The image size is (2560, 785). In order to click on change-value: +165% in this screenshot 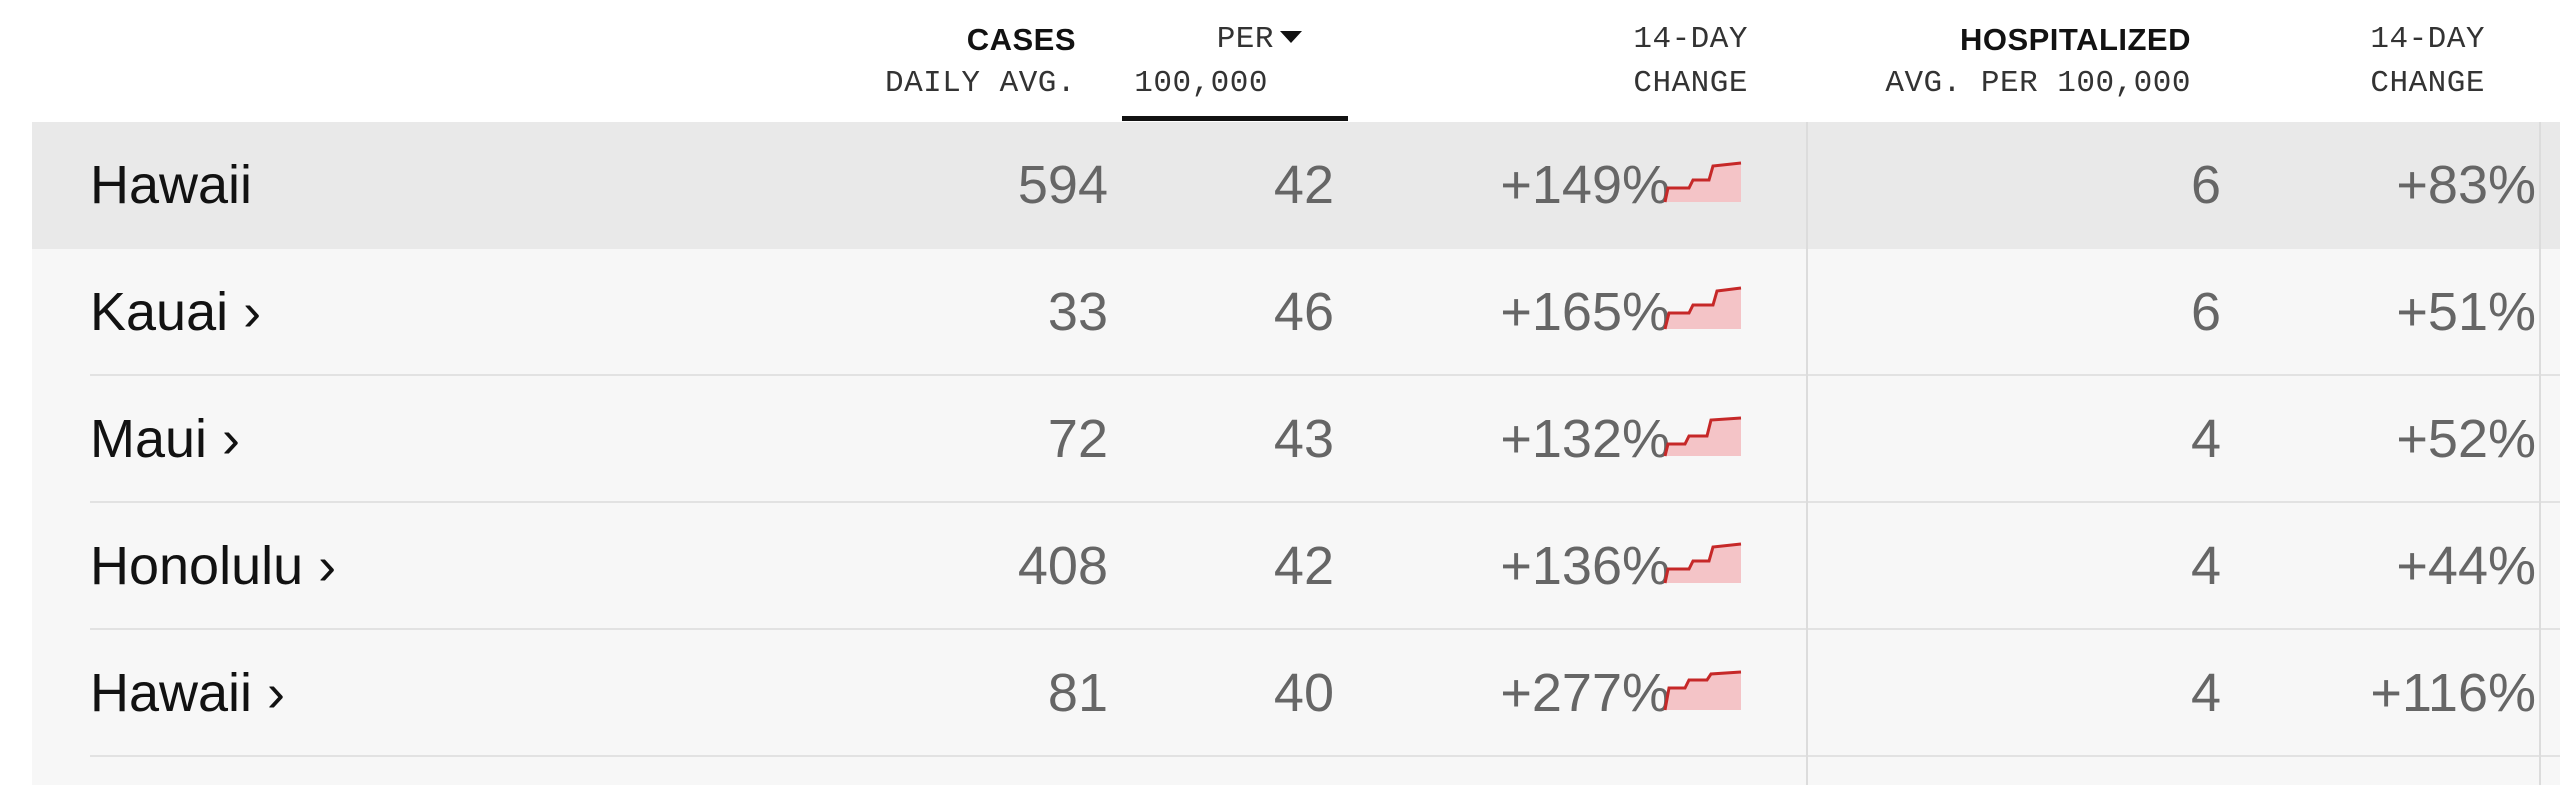, I will do `click(1585, 312)`.